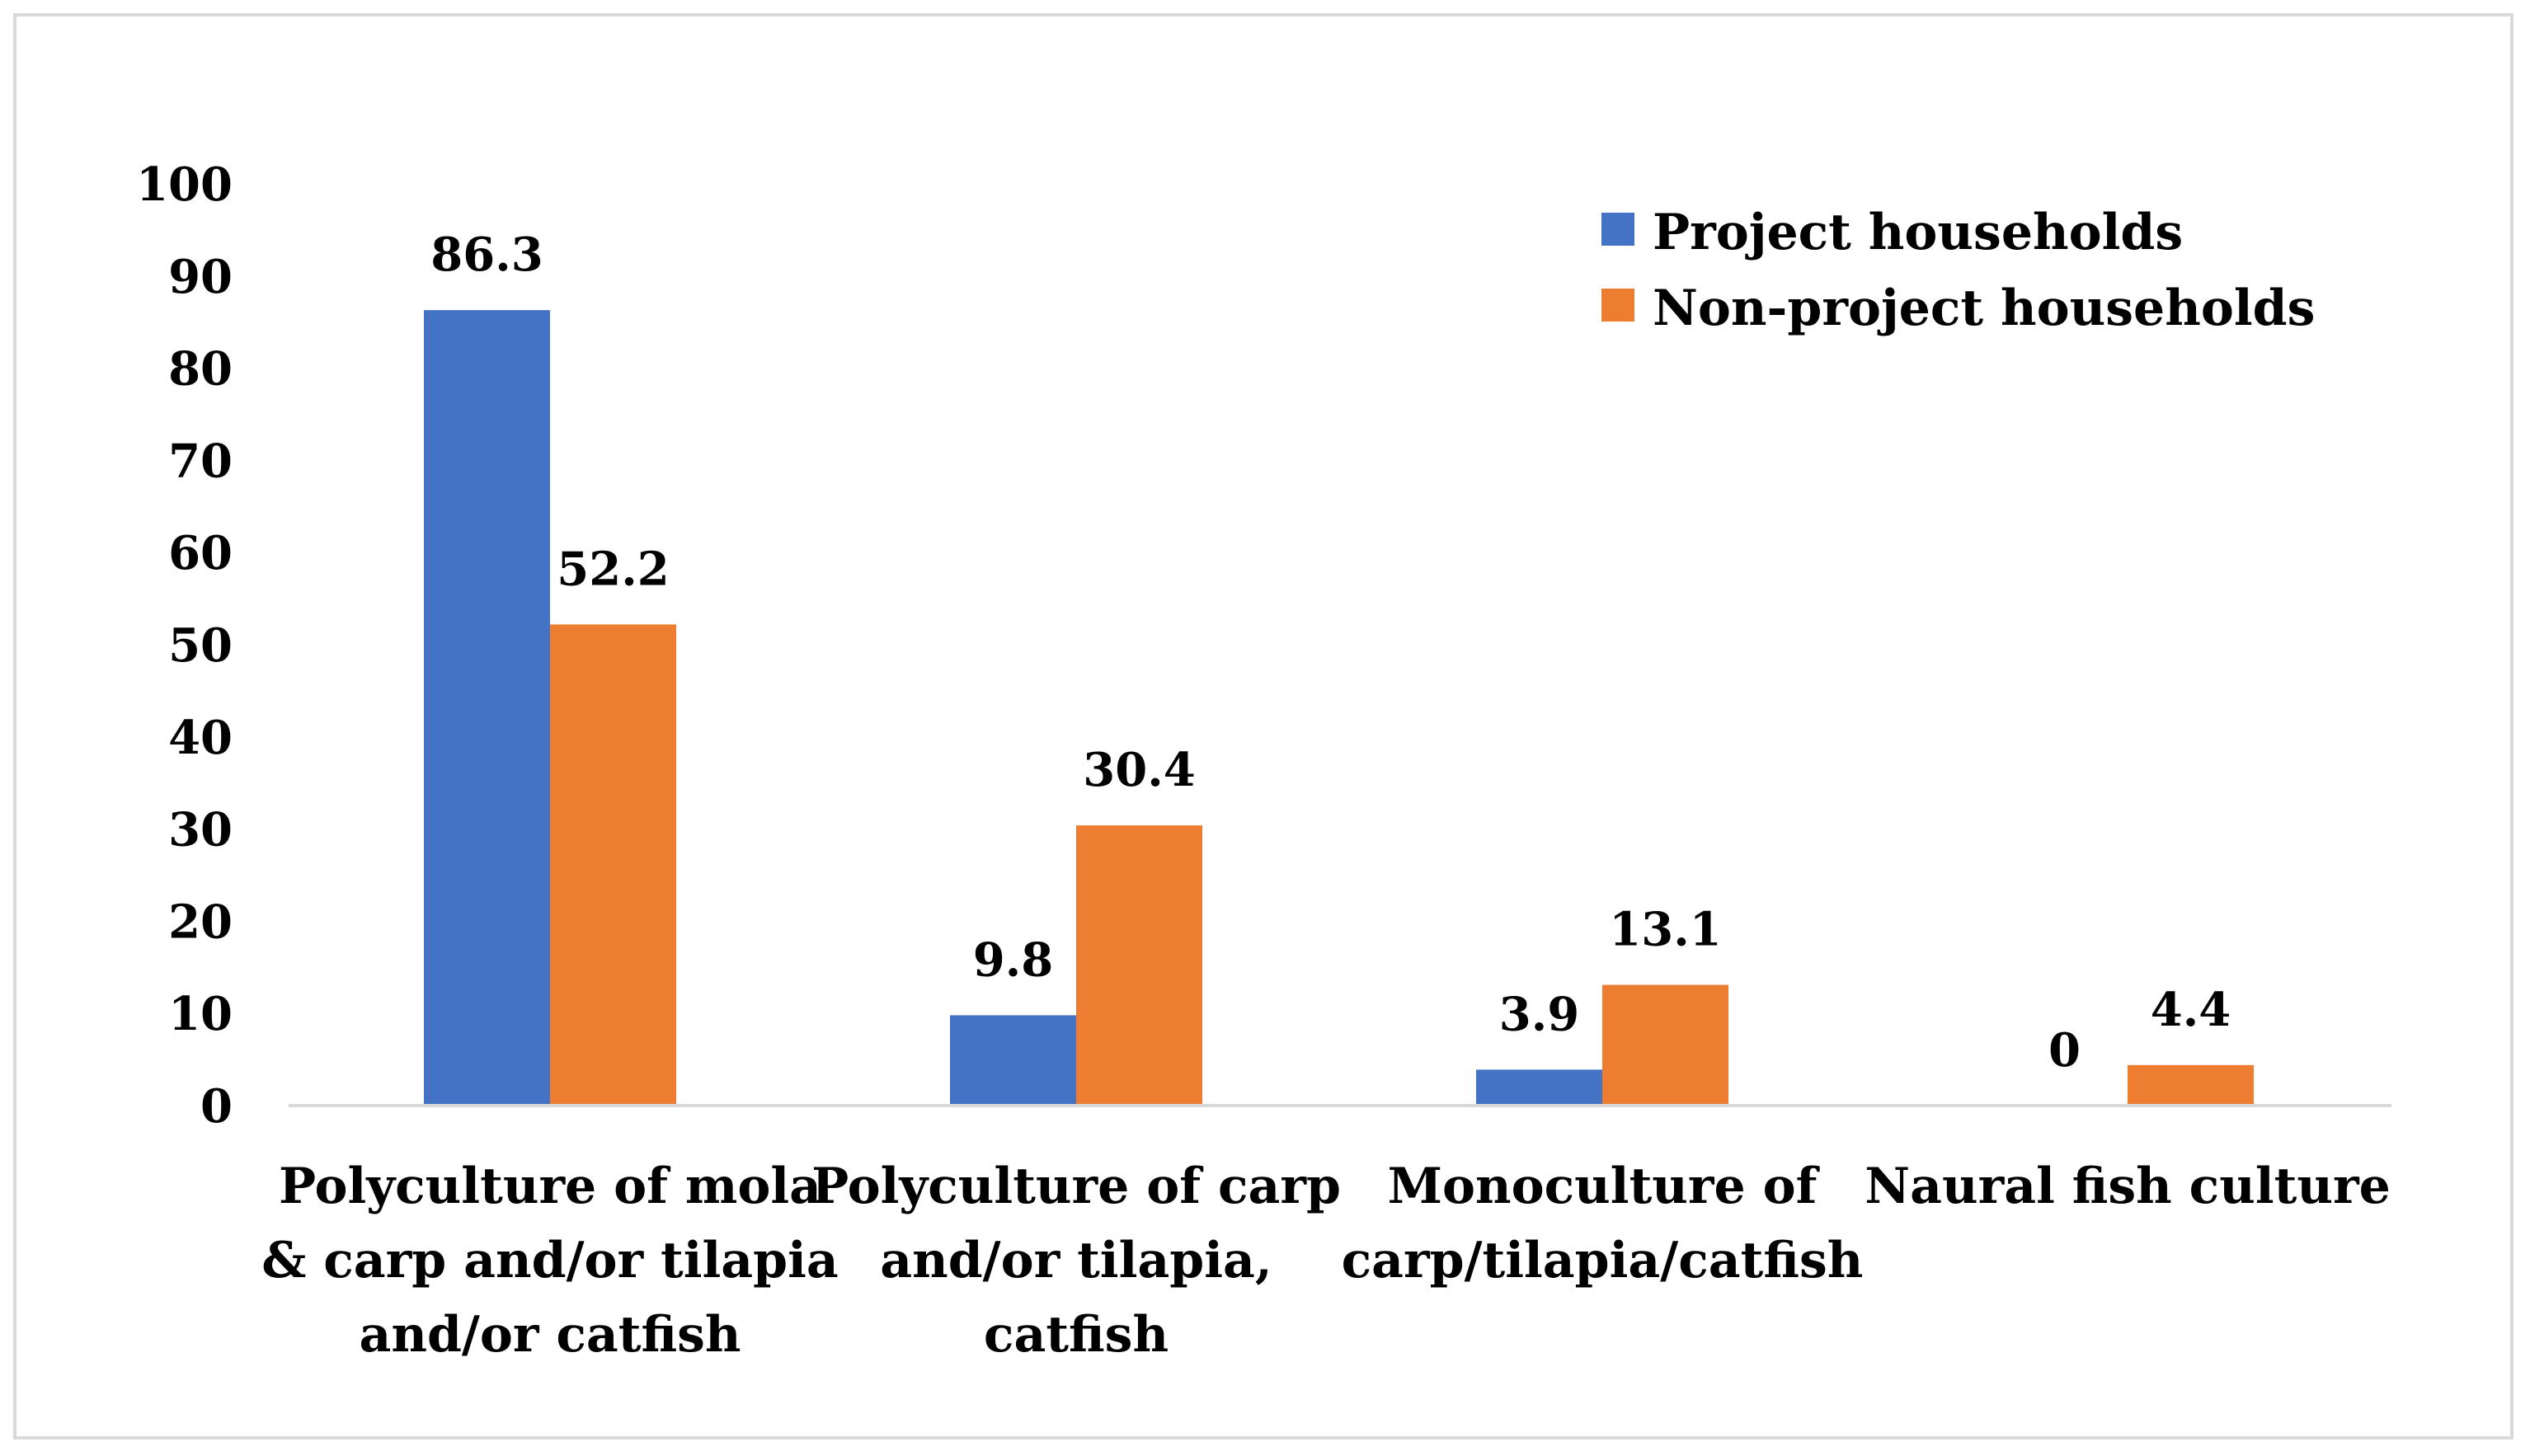  What do you see at coordinates (613, 569) in the screenshot?
I see `data-label-non-project-0: 52.2` at bounding box center [613, 569].